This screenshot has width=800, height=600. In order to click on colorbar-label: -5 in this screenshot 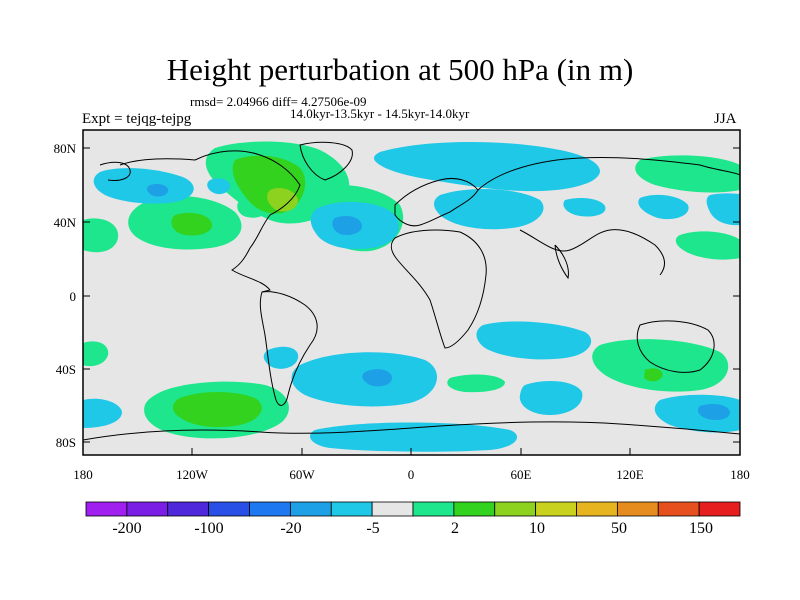, I will do `click(373, 528)`.